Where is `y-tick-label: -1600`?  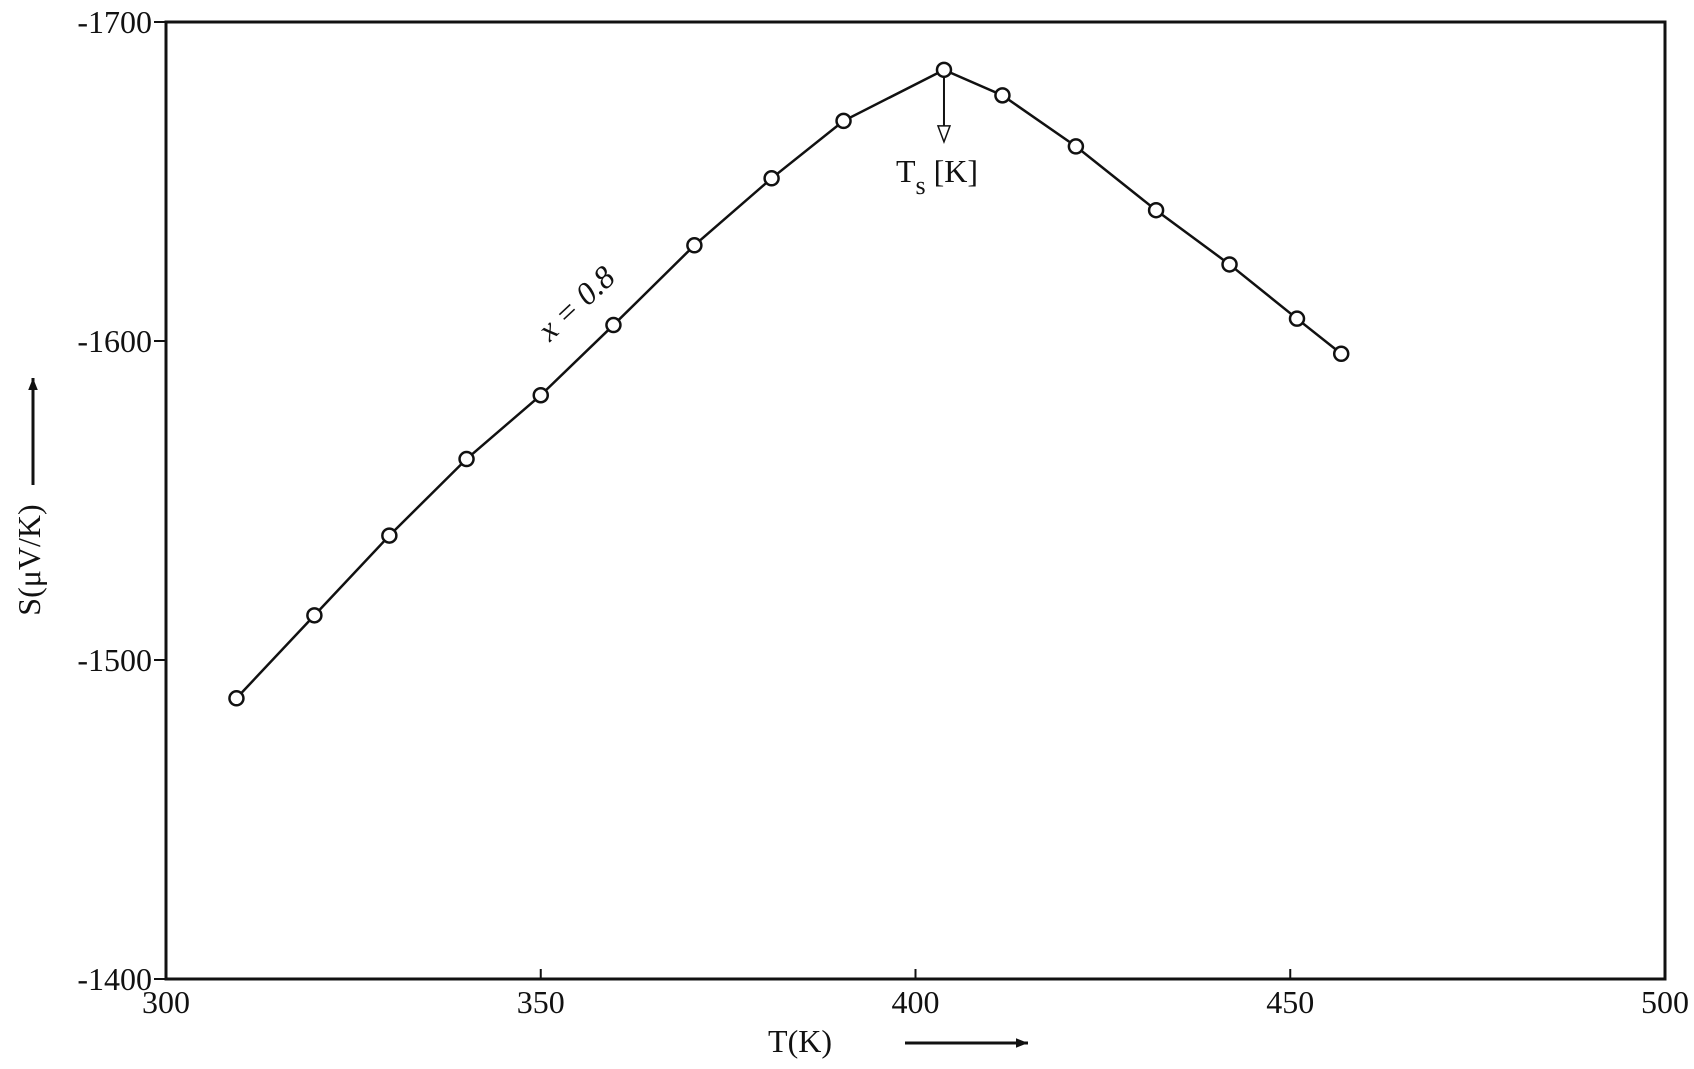 y-tick-label: -1600 is located at coordinates (114, 341).